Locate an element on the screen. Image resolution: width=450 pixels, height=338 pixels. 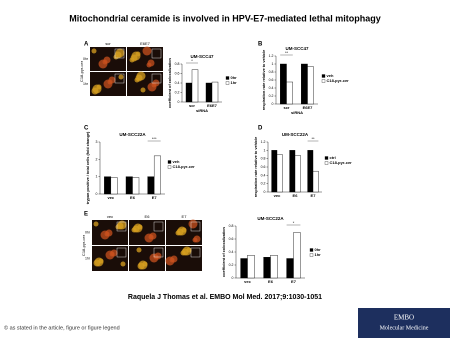
x-tick-label: E6E7 is located at coordinates (308, 107).